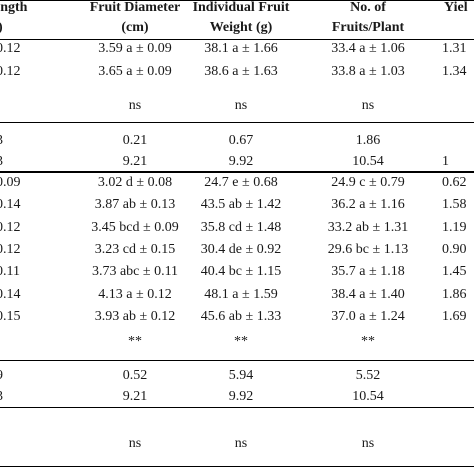 The height and width of the screenshot is (474, 474). What do you see at coordinates (368, 249) in the screenshot?
I see `table-cell: 29.6 bc ± 1.13` at bounding box center [368, 249].